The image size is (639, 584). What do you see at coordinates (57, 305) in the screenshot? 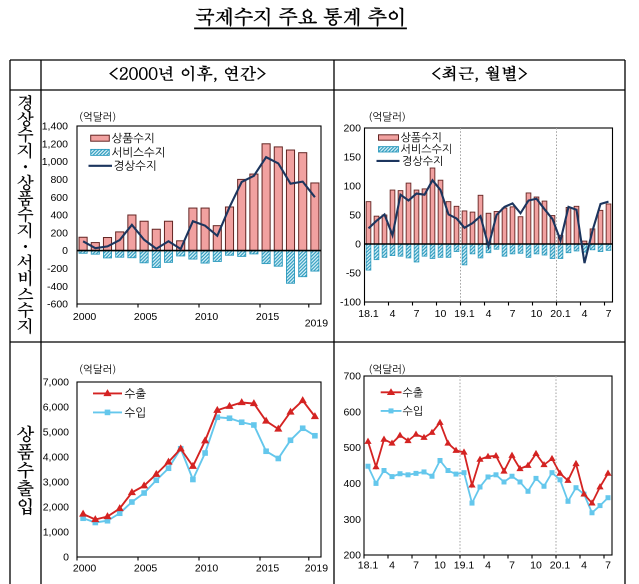
I see `svg-text: -600` at bounding box center [57, 305].